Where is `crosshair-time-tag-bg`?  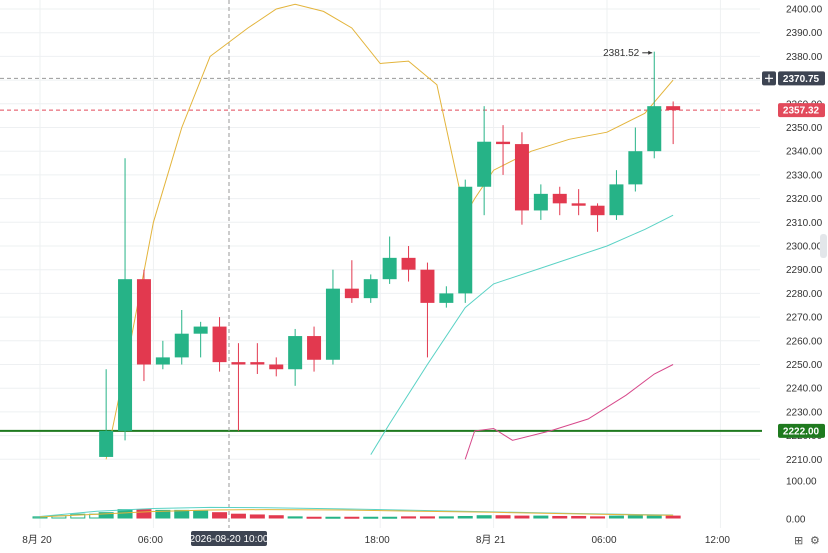
crosshair-time-tag-bg is located at coordinates (229, 538).